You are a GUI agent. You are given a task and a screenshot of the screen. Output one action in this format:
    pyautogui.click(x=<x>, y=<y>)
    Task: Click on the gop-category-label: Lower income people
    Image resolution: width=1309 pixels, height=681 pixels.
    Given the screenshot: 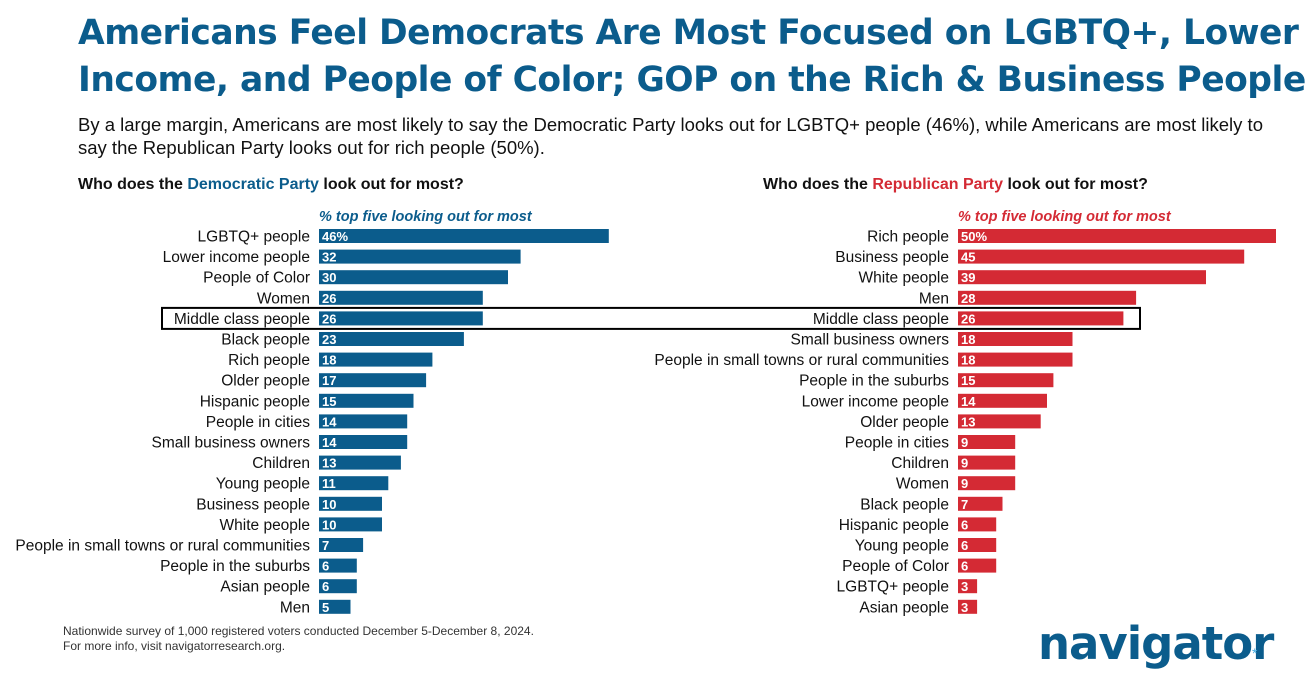 What is the action you would take?
    pyautogui.click(x=875, y=401)
    